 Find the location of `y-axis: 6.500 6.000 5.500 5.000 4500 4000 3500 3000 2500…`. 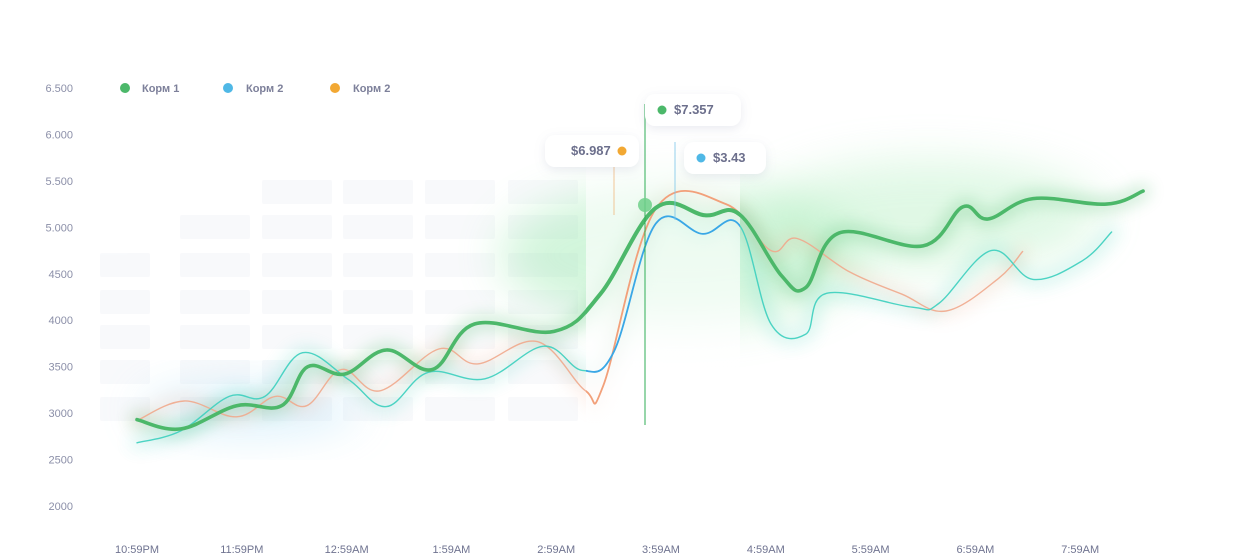

y-axis: 6.500 6.000 5.500 5.000 4500 4000 3500 3000 2500… is located at coordinates (59, 298).